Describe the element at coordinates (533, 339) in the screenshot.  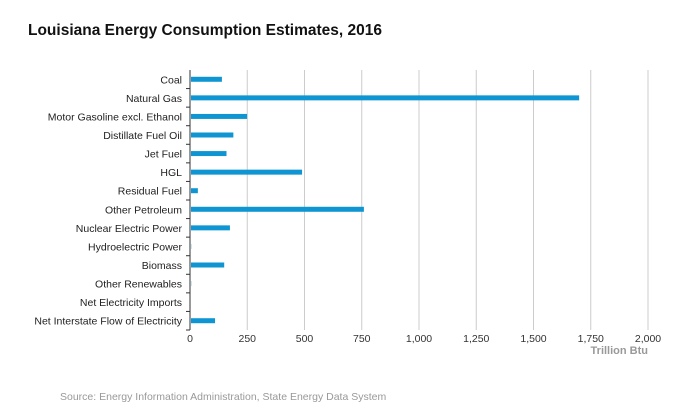
I see `x-tick-label: 1,500` at that location.